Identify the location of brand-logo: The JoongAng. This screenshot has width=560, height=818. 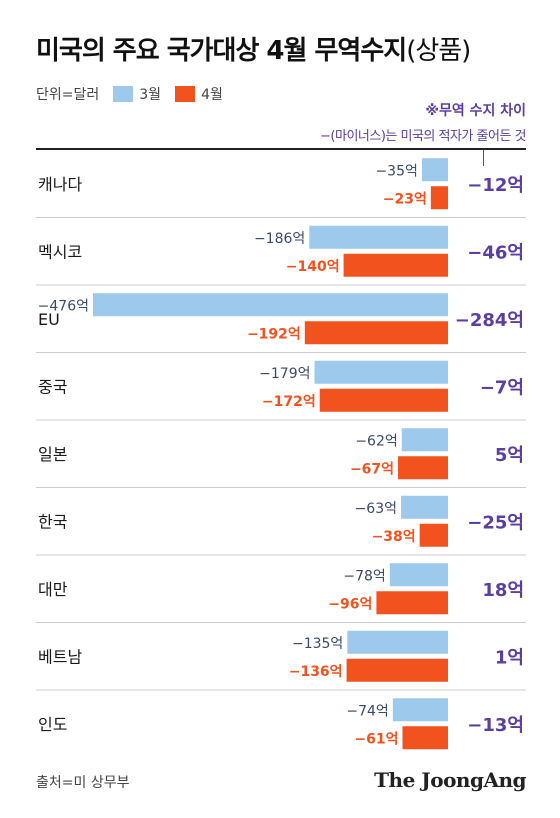
(450, 780).